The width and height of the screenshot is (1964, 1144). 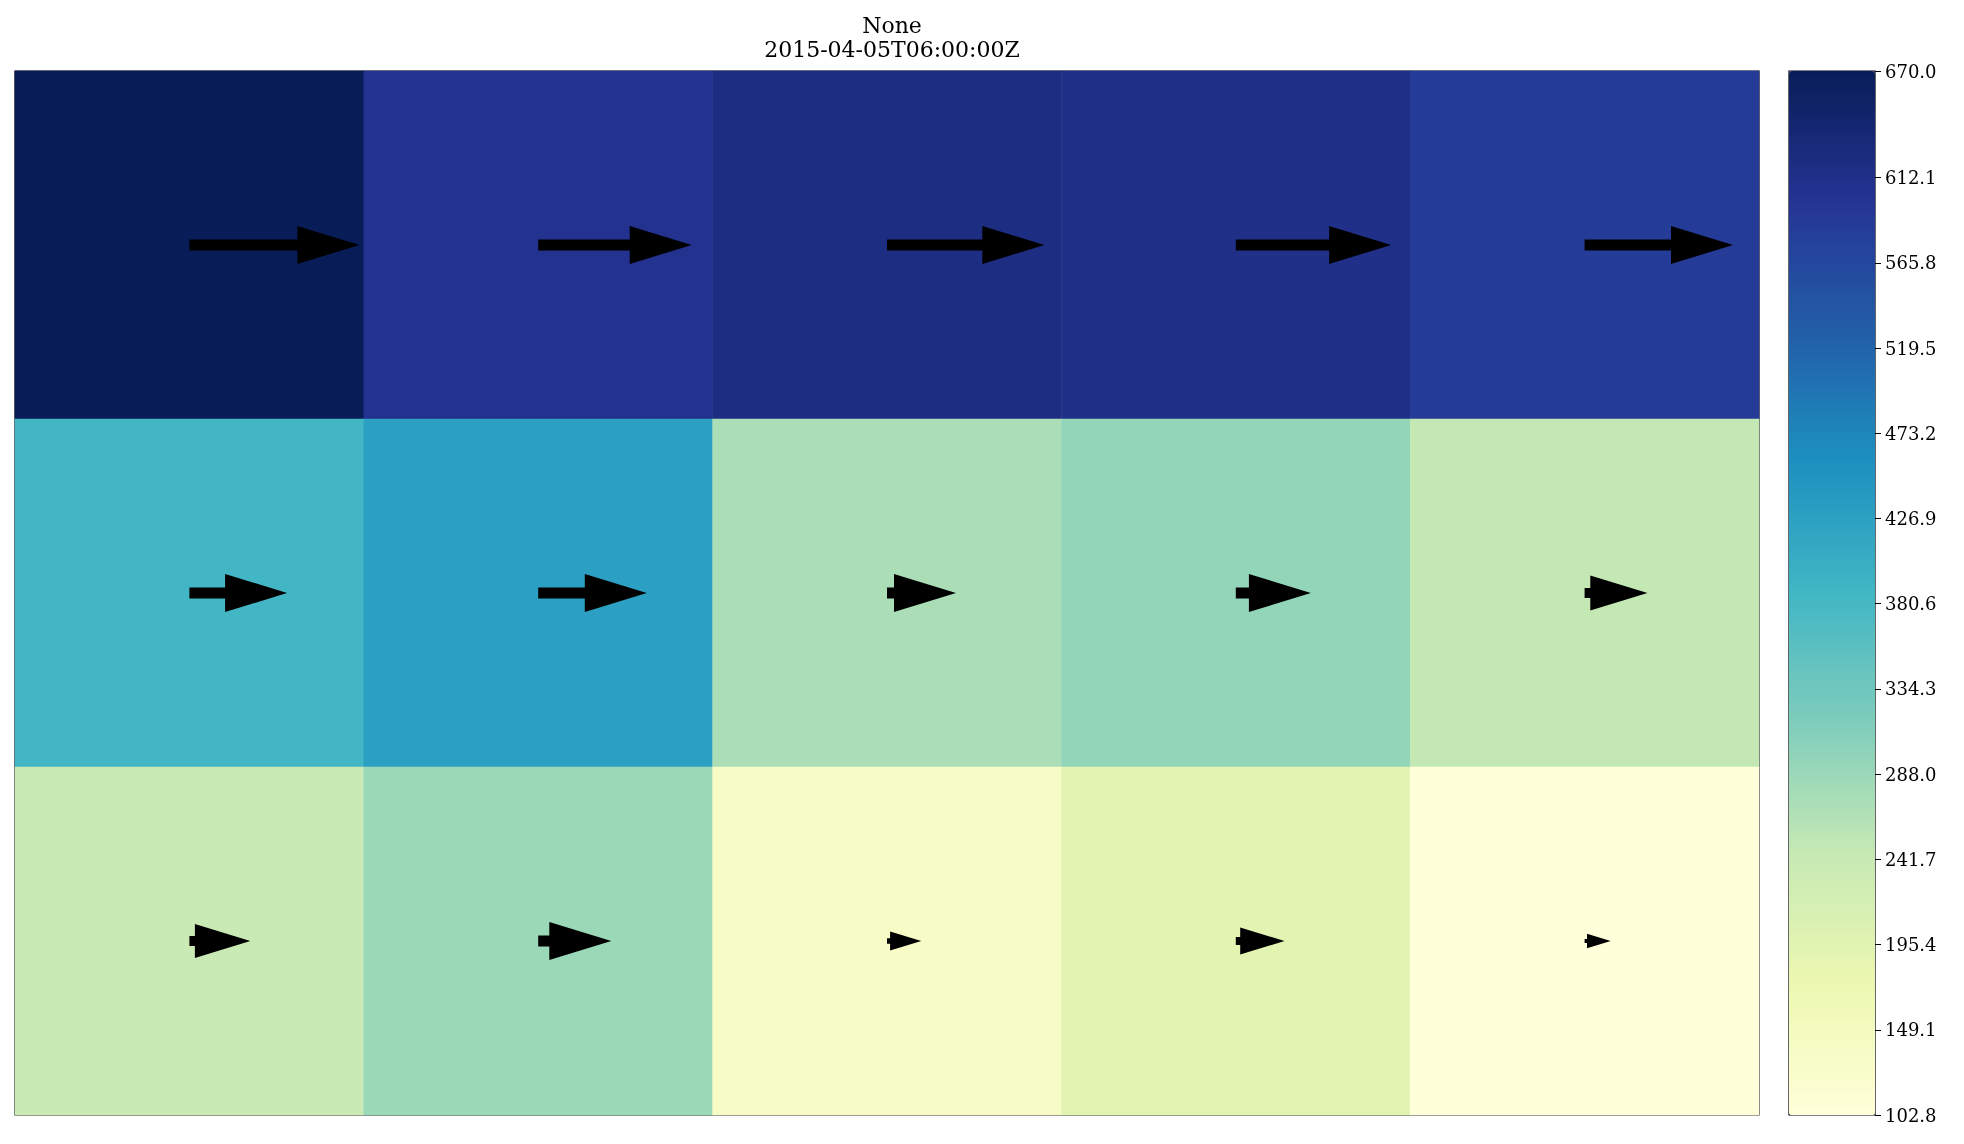 I want to click on color-bar-label: 670.0, so click(x=1911, y=71).